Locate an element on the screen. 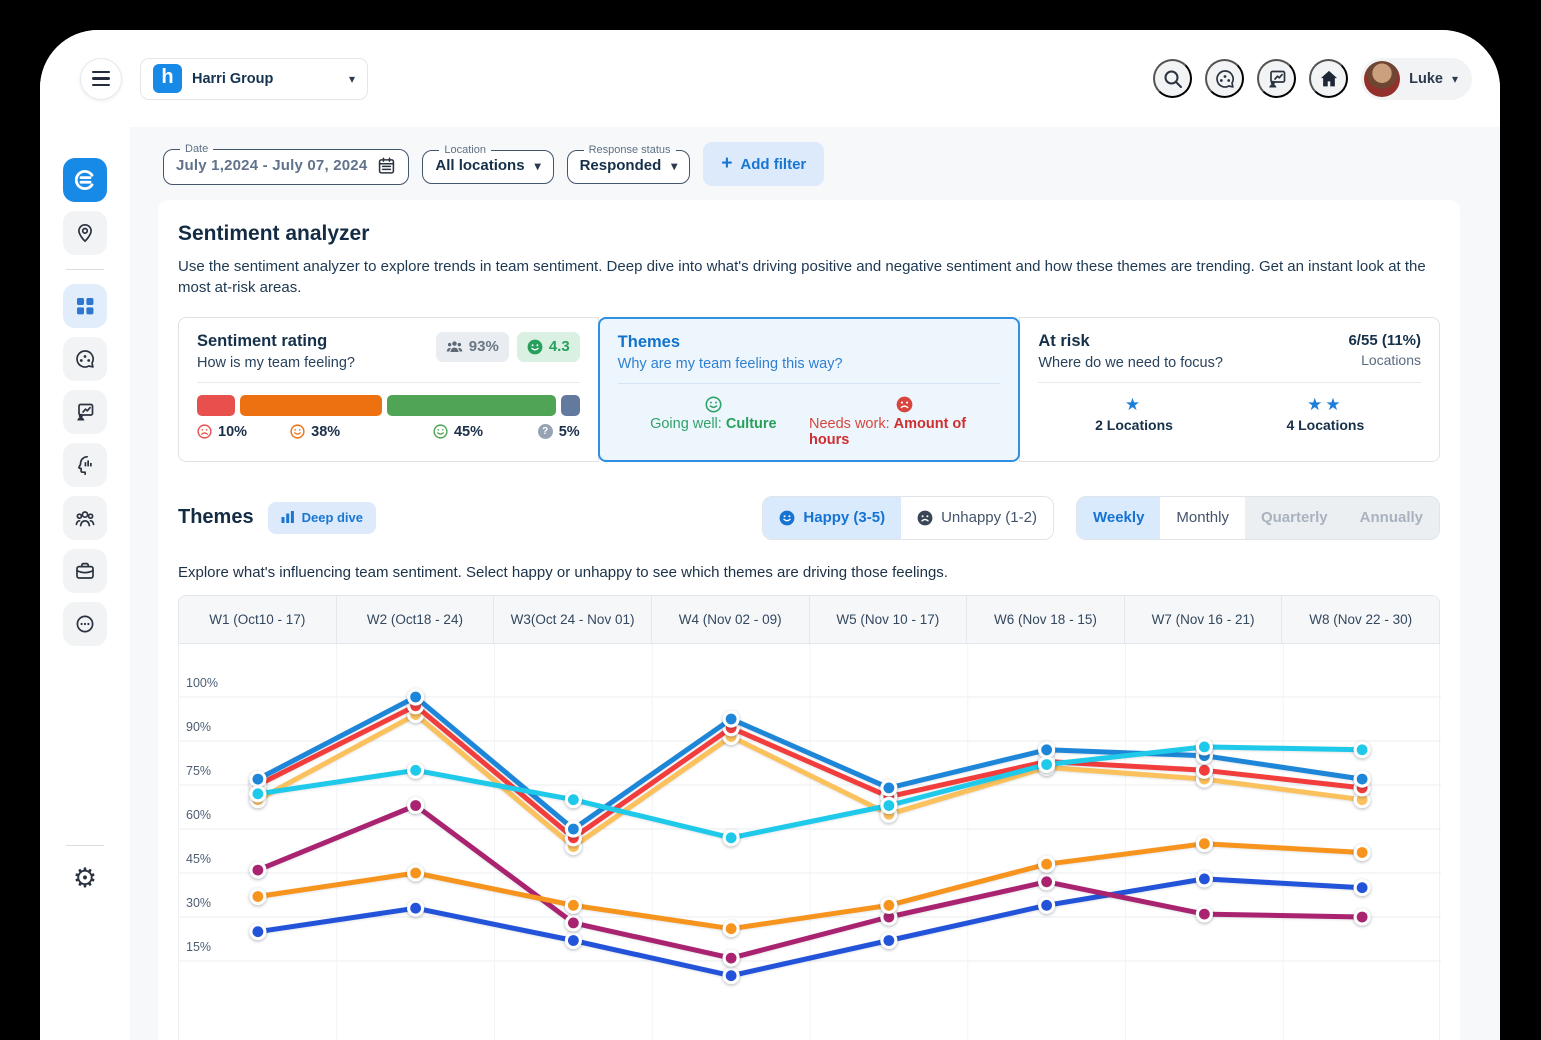  series-line-magenta is located at coordinates (810, 881).